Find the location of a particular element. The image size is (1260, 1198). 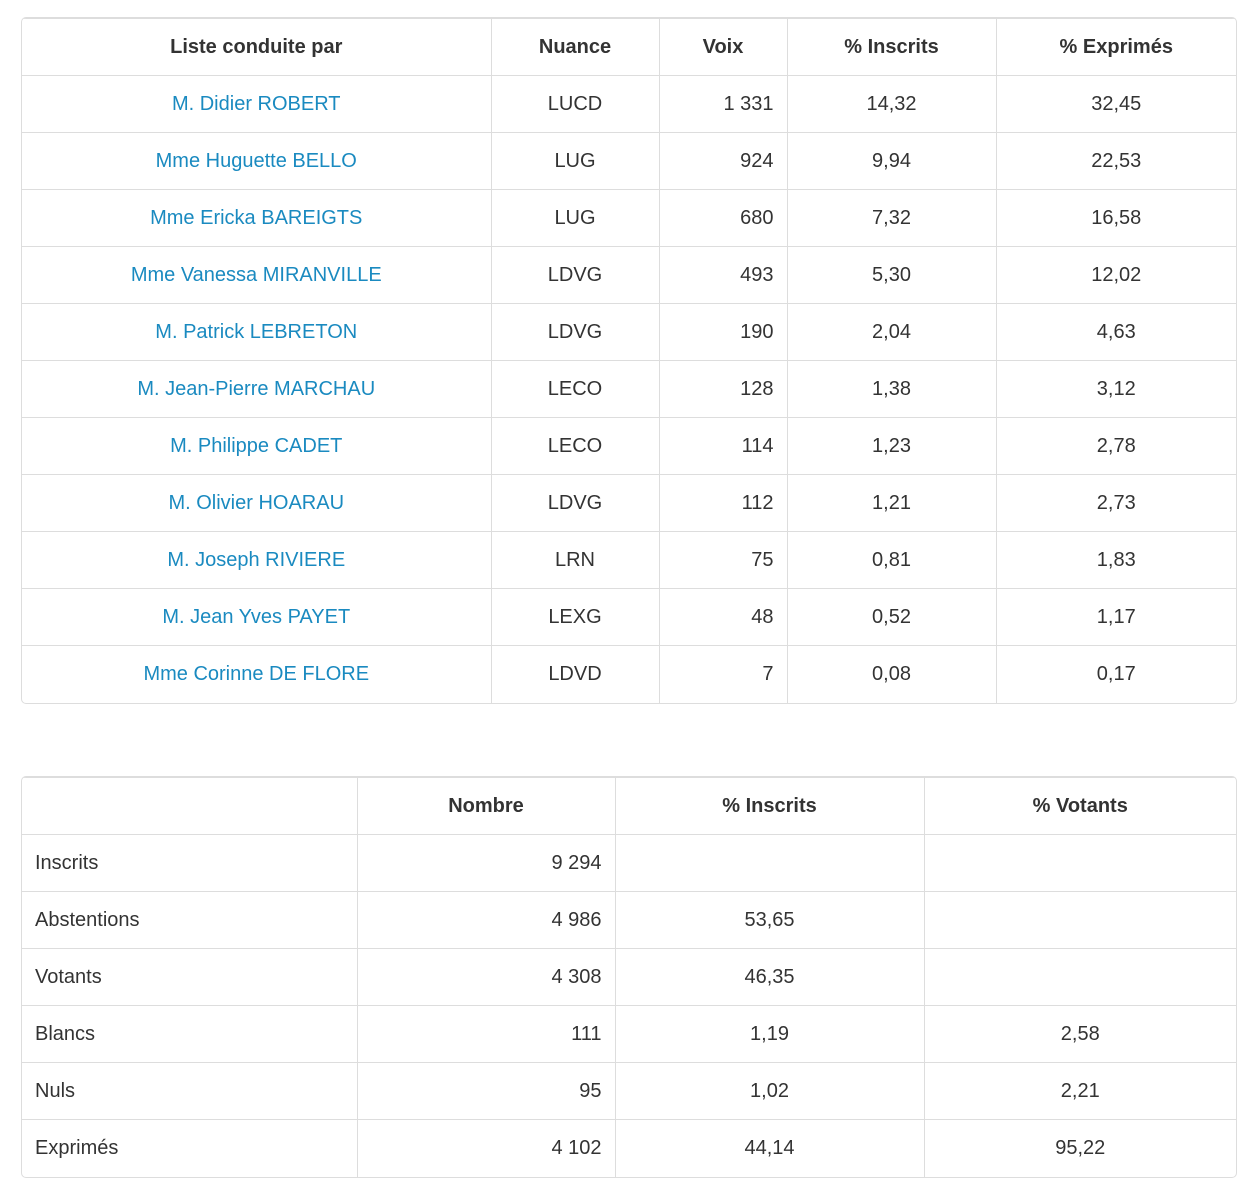

table-cell: 1,21 is located at coordinates (891, 503).